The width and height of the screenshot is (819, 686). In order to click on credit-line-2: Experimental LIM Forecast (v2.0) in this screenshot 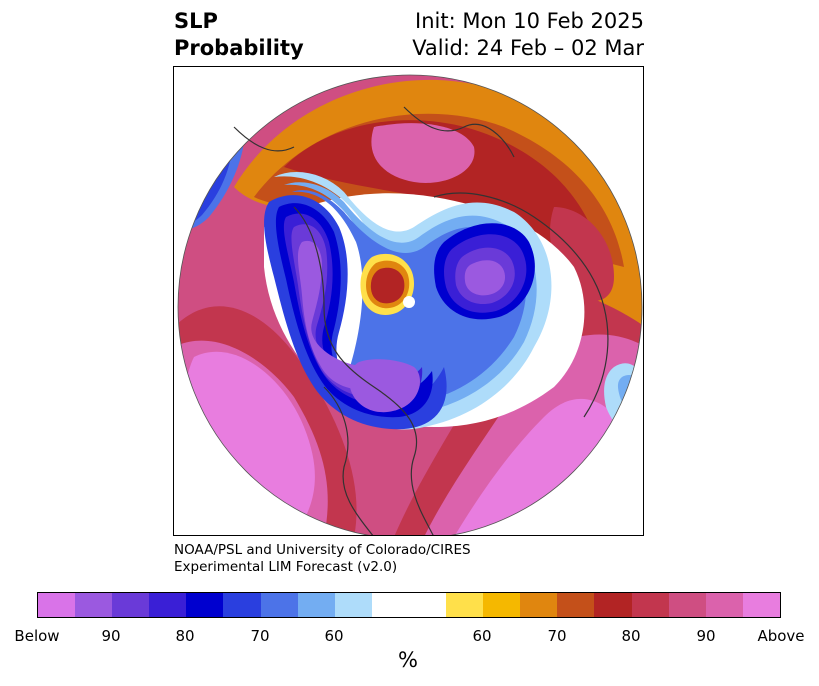, I will do `click(286, 567)`.